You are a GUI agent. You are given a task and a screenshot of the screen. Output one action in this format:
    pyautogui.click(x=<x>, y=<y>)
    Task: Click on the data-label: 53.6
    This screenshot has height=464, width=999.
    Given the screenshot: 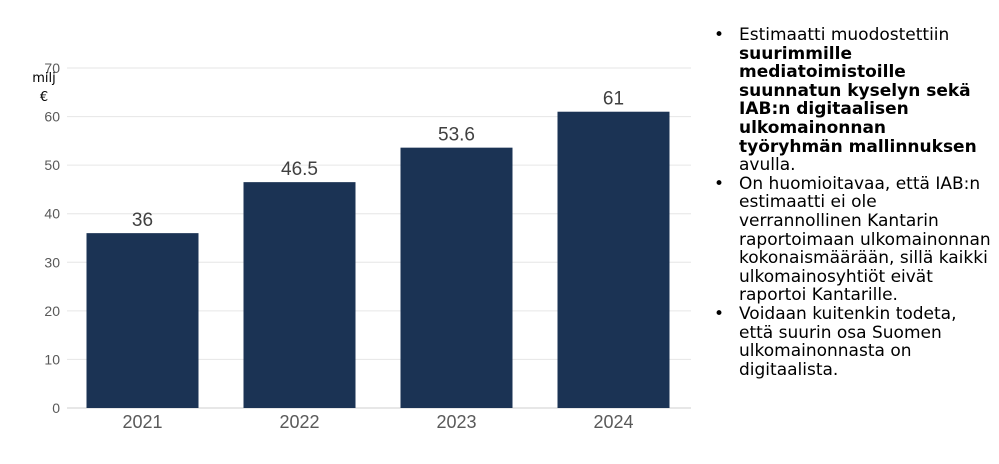 What is the action you would take?
    pyautogui.click(x=456, y=135)
    